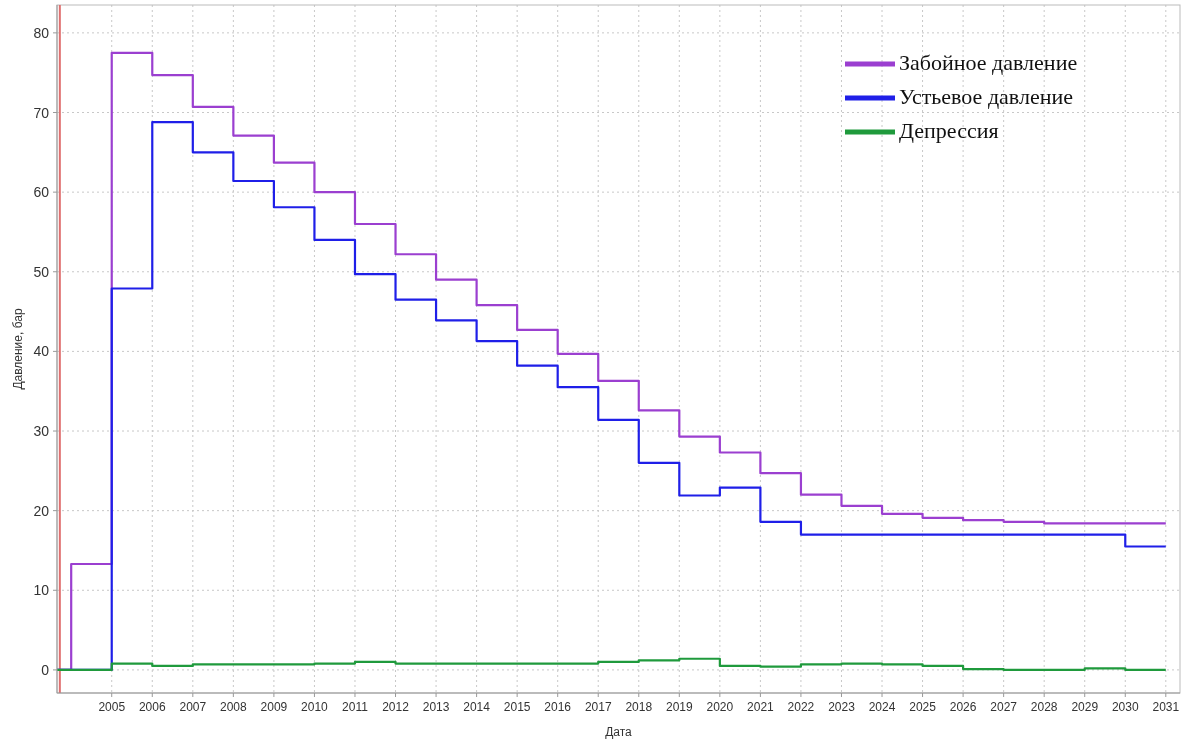  What do you see at coordinates (315, 707) in the screenshot?
I see `x-tick-label: 2010` at bounding box center [315, 707].